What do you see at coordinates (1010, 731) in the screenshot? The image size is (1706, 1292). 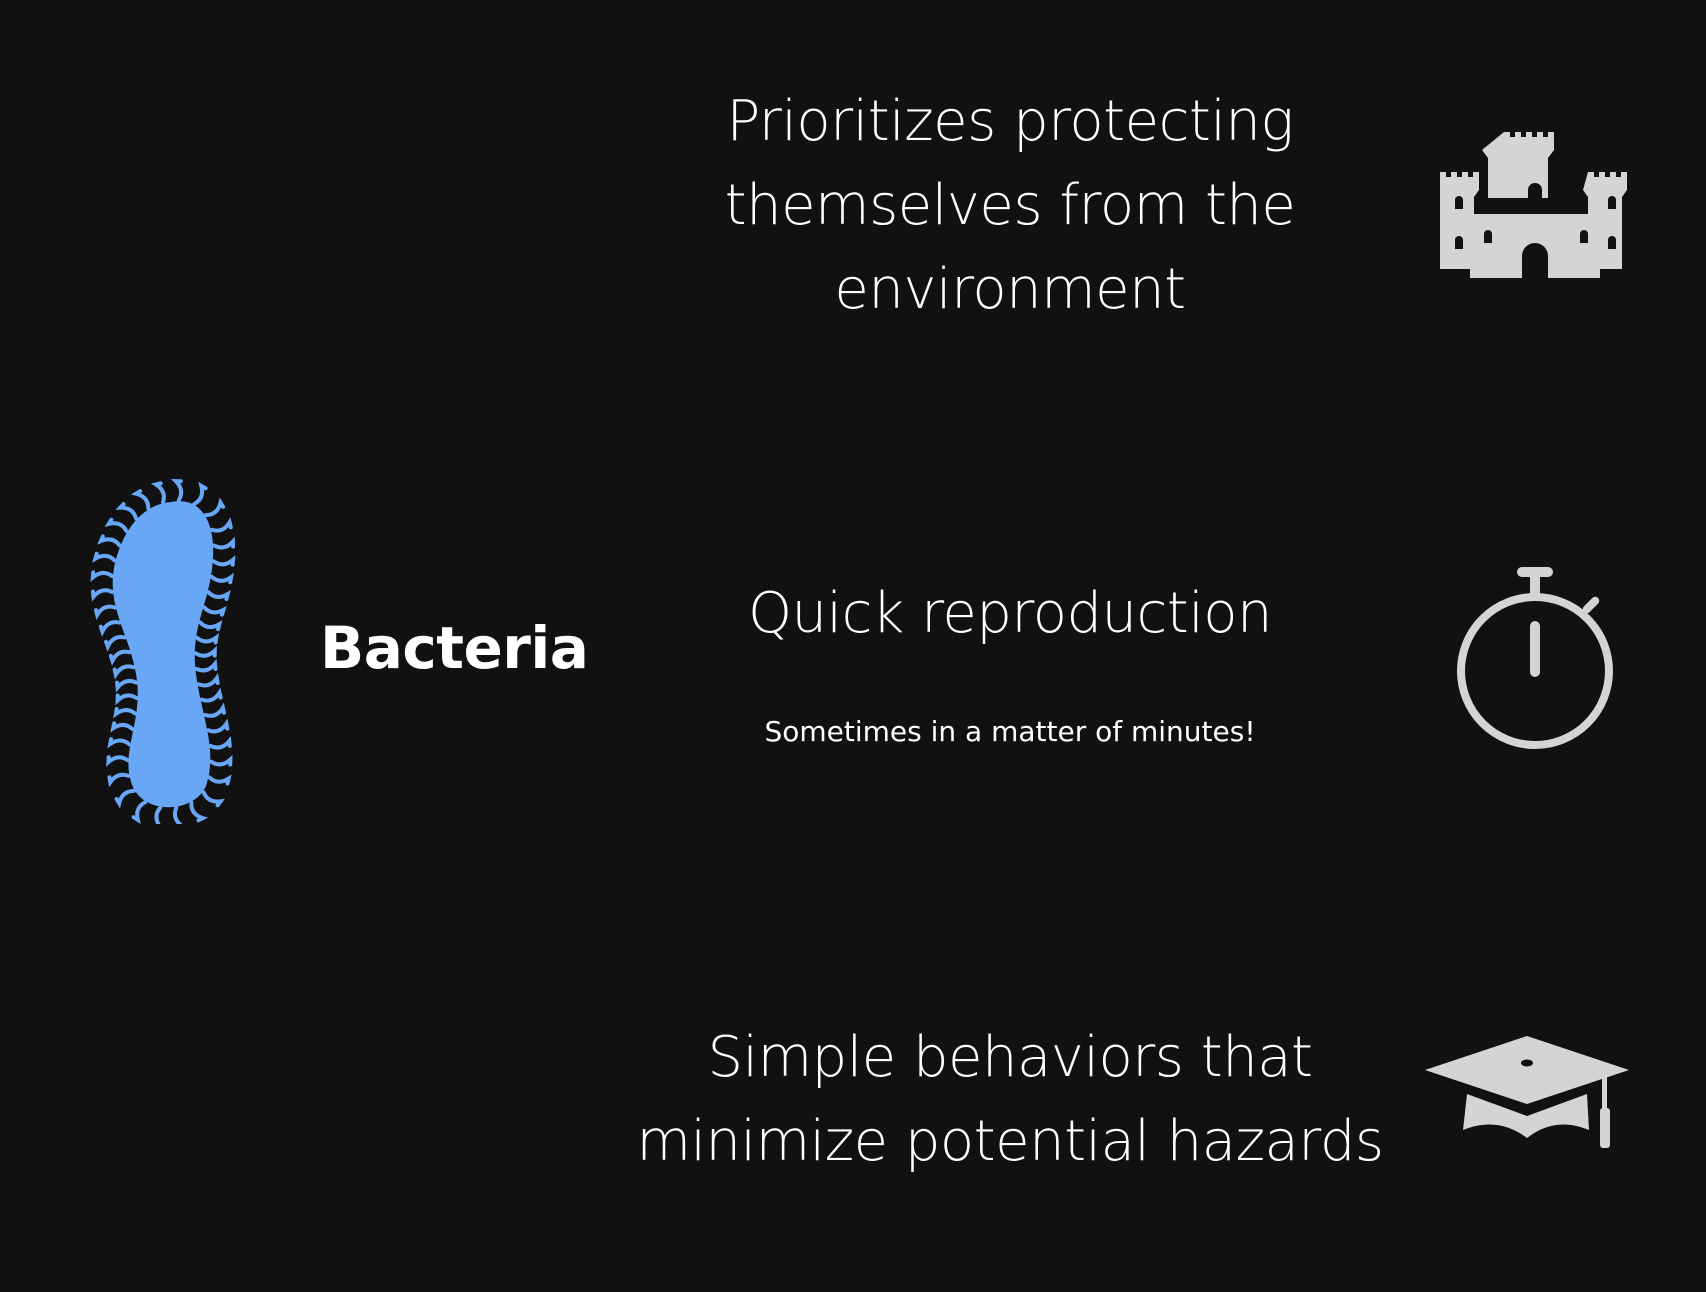 I see `point-reproduction-note: Sometimes in a matter of minutes!` at bounding box center [1010, 731].